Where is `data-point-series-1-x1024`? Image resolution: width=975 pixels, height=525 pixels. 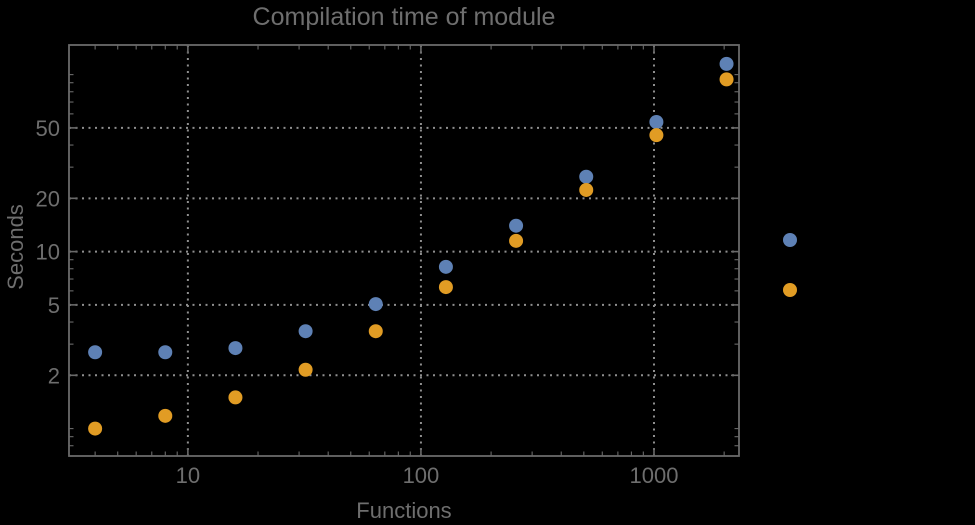
data-point-series-1-x1024 is located at coordinates (656, 121).